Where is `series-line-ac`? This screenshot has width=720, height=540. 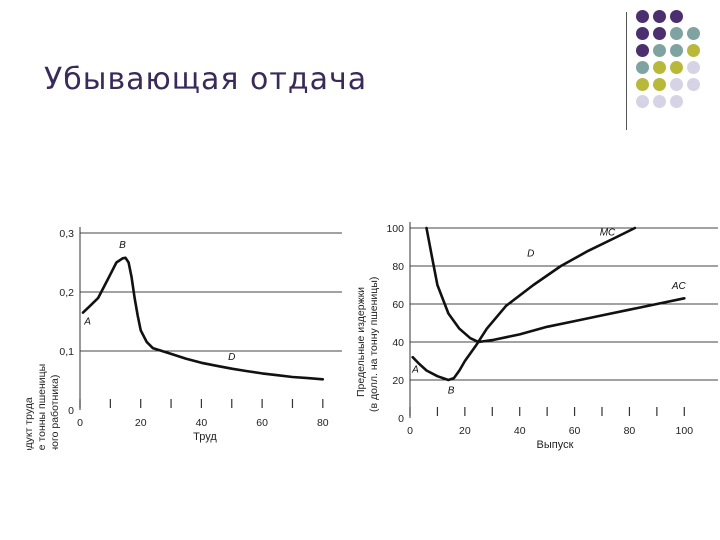 series-line-ac is located at coordinates (555, 285).